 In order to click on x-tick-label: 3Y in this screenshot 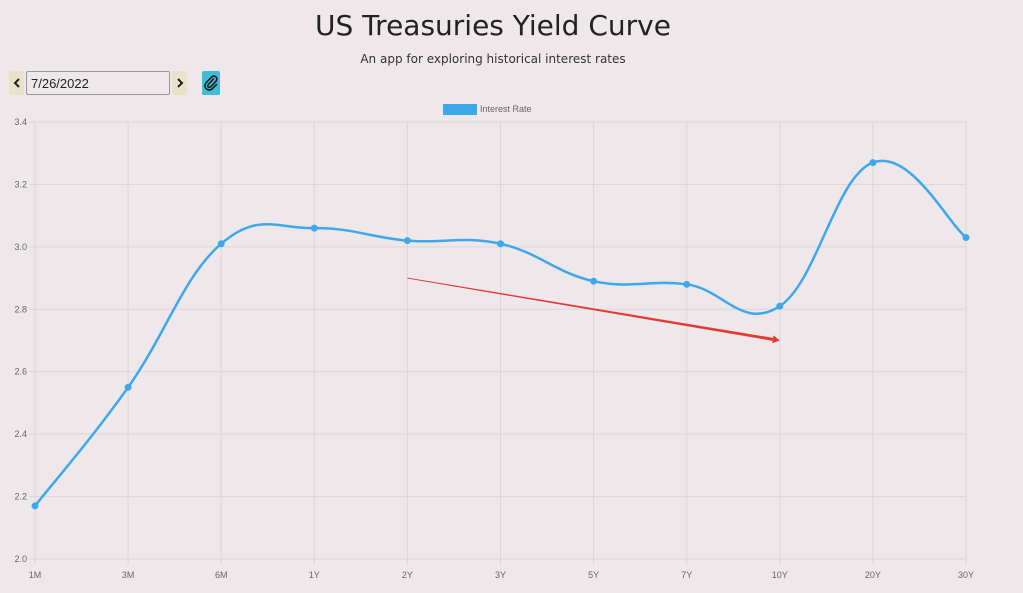, I will do `click(500, 575)`.